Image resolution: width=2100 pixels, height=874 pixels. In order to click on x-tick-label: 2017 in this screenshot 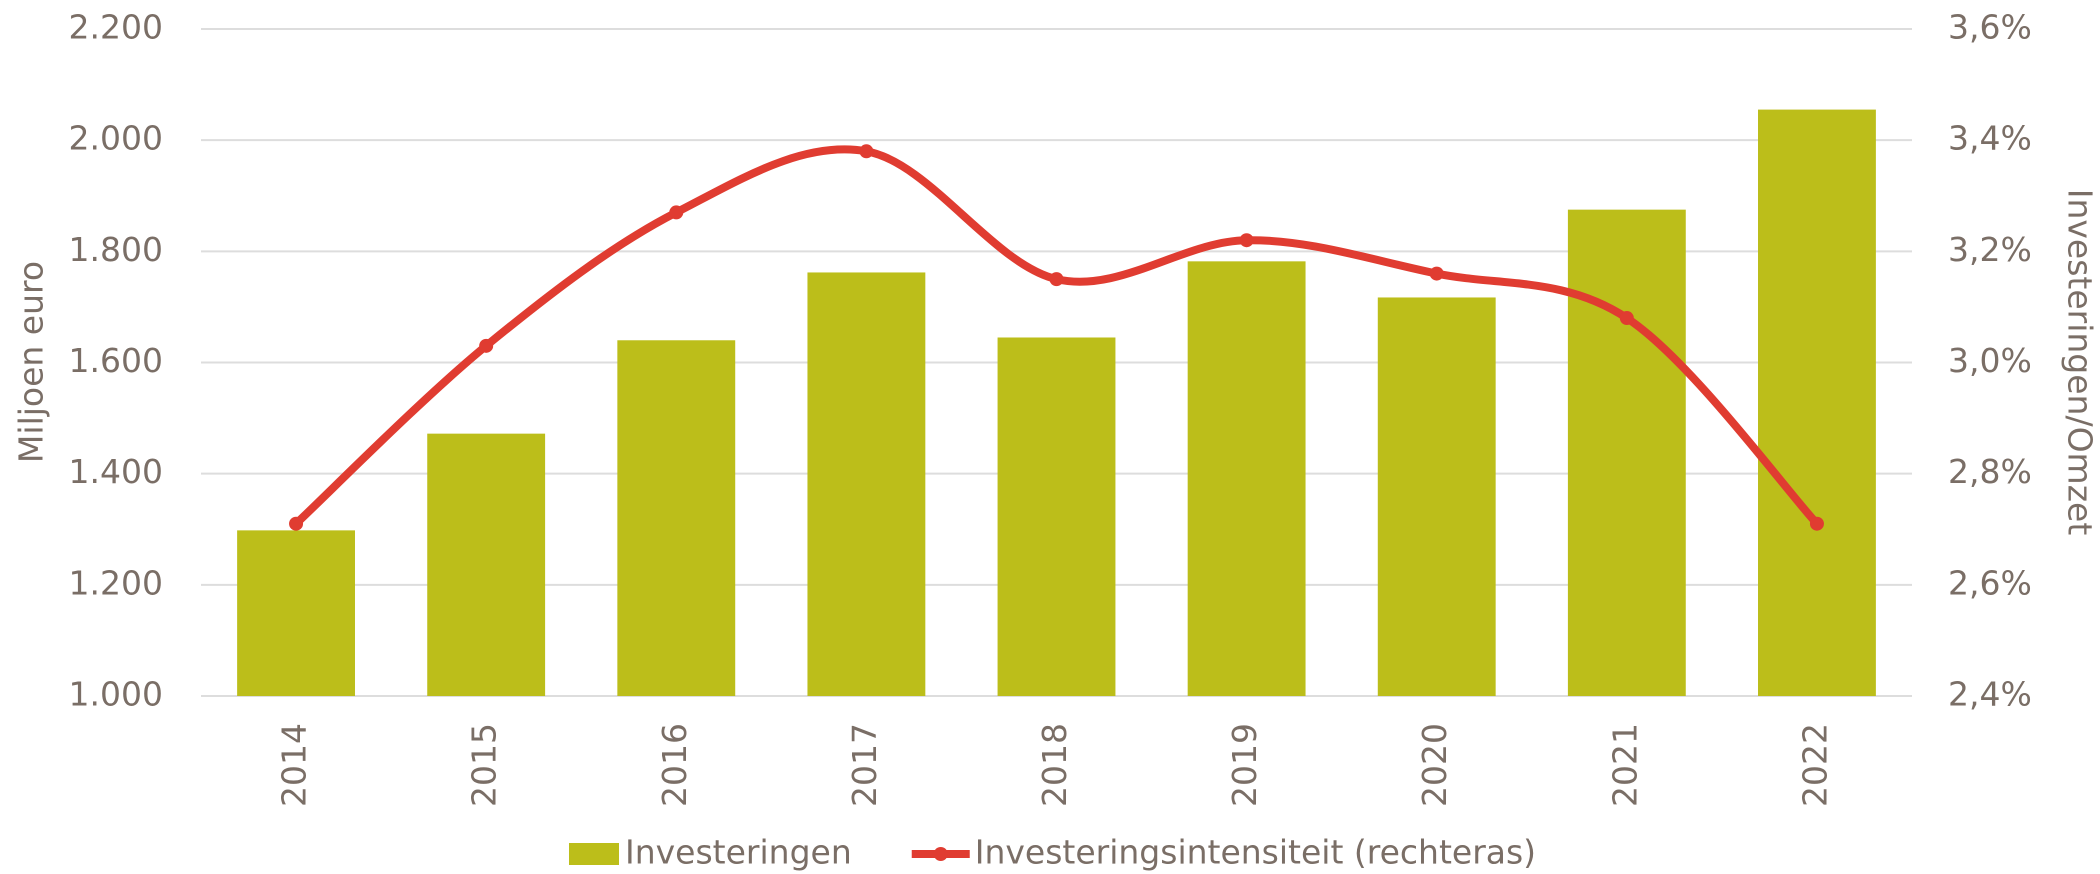, I will do `click(864, 765)`.